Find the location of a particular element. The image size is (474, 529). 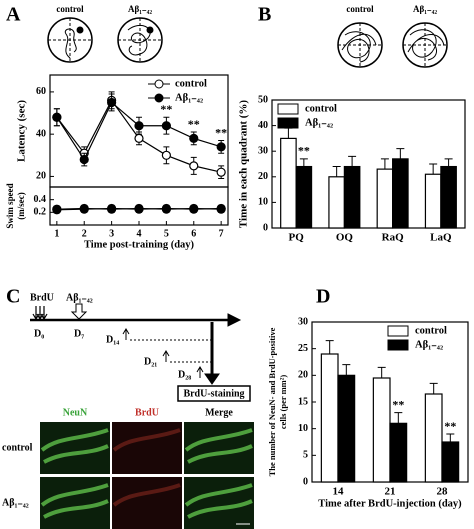

row-label: control is located at coordinates (17, 447).